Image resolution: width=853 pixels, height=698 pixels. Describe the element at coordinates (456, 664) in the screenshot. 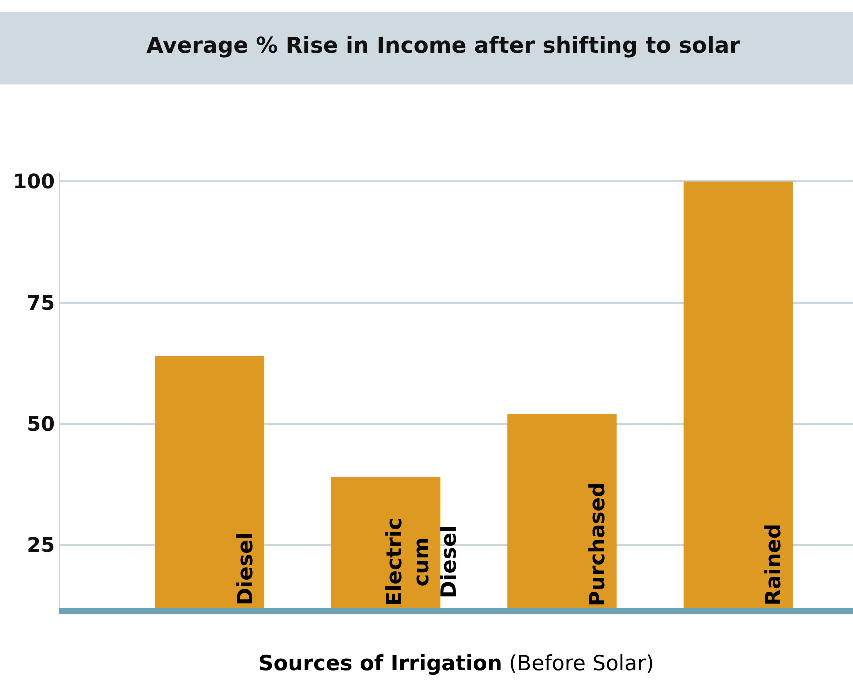

I see `x-axis-title: Sources of Irrigation (Before Solar)` at that location.